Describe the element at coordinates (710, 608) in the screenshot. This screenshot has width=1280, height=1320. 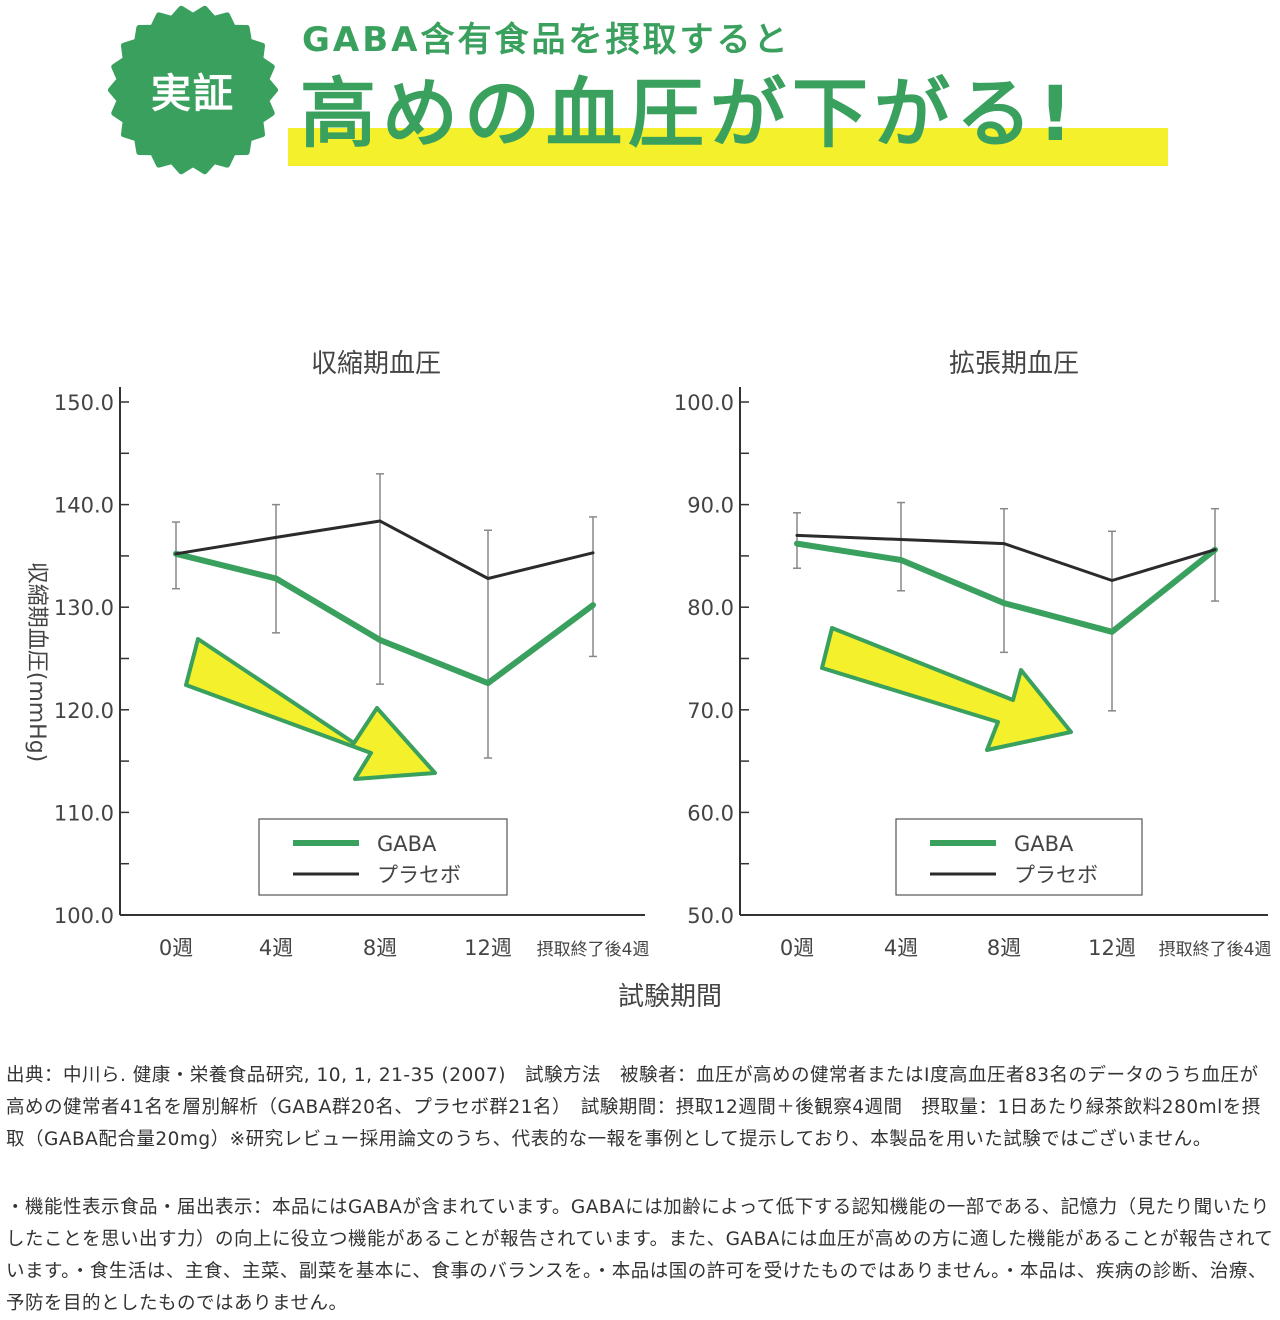
I see `y-tick-label: 80.0` at that location.